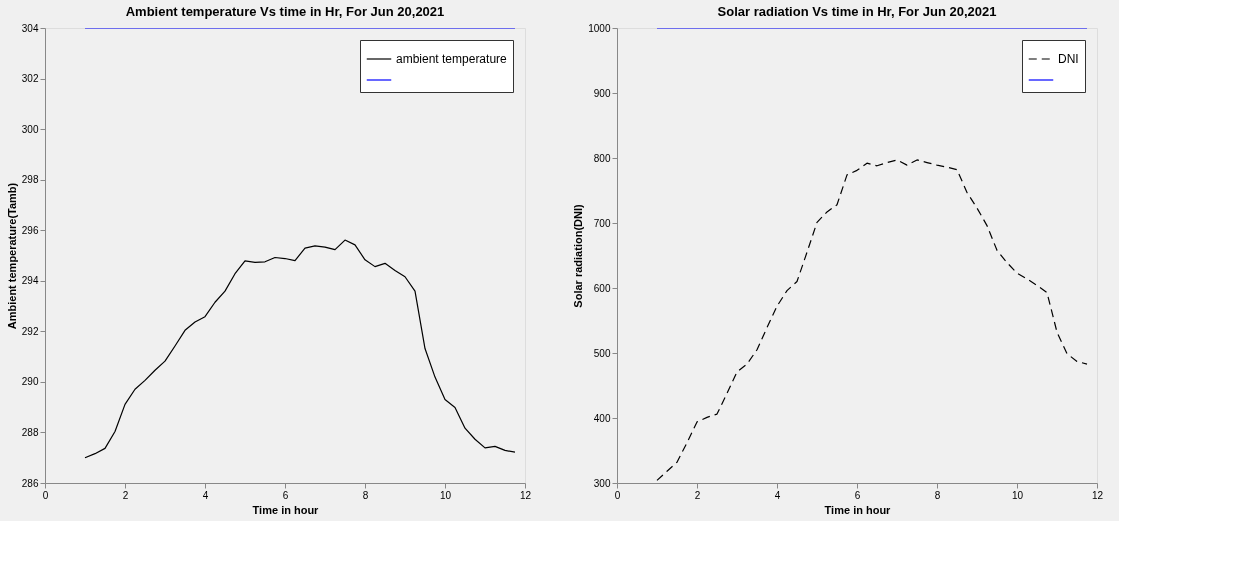 This screenshot has height=585, width=1244. What do you see at coordinates (602, 93) in the screenshot?
I see `y-tick-label: 900` at bounding box center [602, 93].